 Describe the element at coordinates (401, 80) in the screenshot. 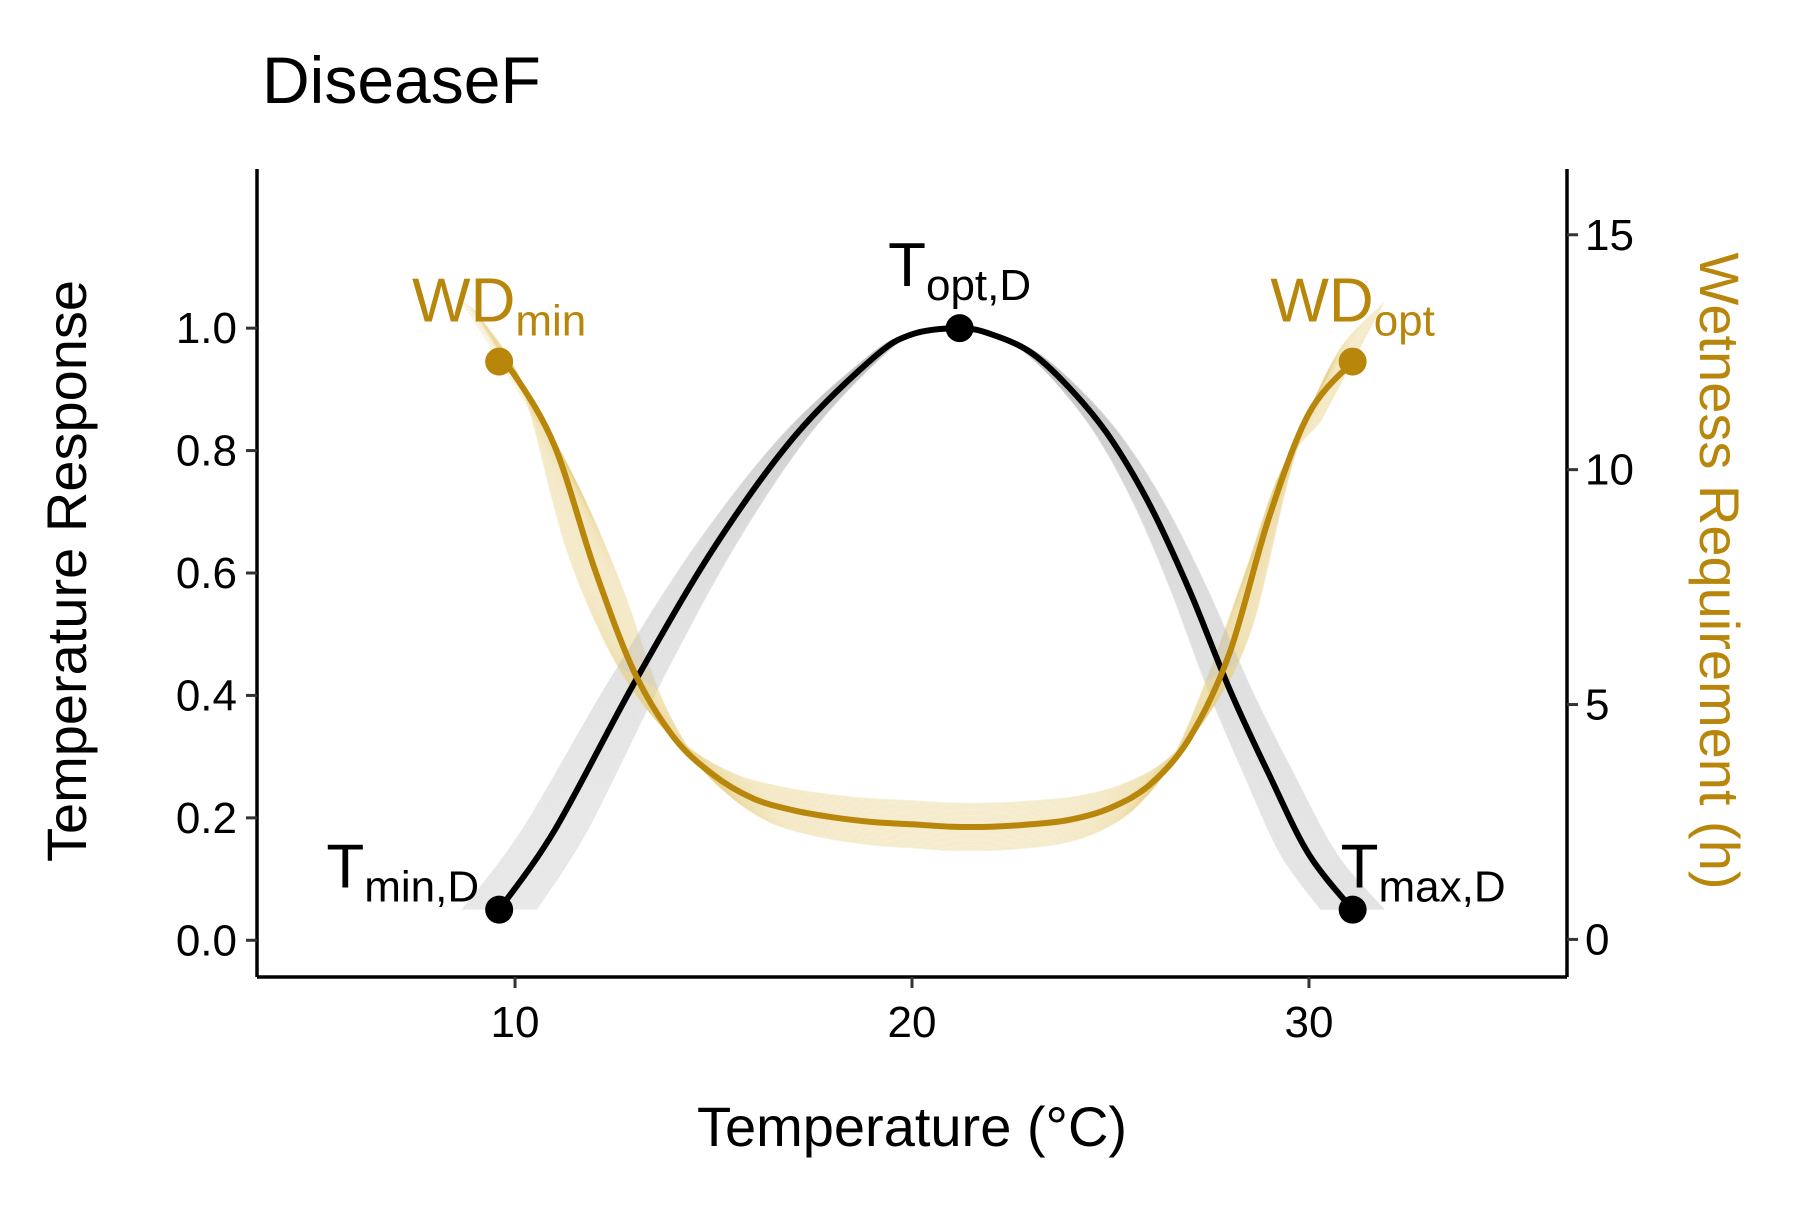

I see `chart-title: DiseaseF` at that location.